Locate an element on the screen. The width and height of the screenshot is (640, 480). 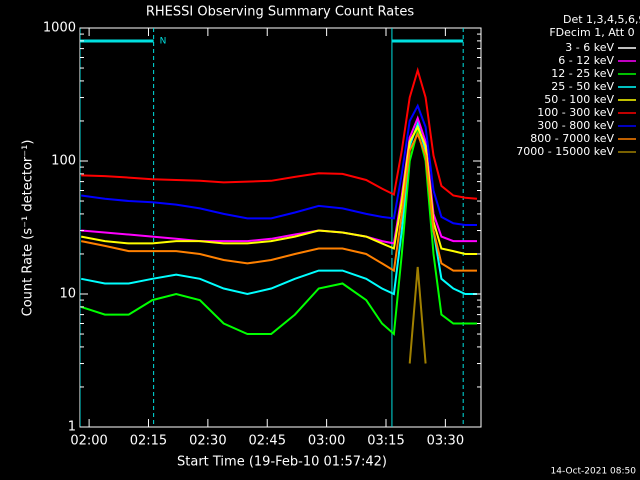
x-tick-label: 02:00 is located at coordinates (88, 441).